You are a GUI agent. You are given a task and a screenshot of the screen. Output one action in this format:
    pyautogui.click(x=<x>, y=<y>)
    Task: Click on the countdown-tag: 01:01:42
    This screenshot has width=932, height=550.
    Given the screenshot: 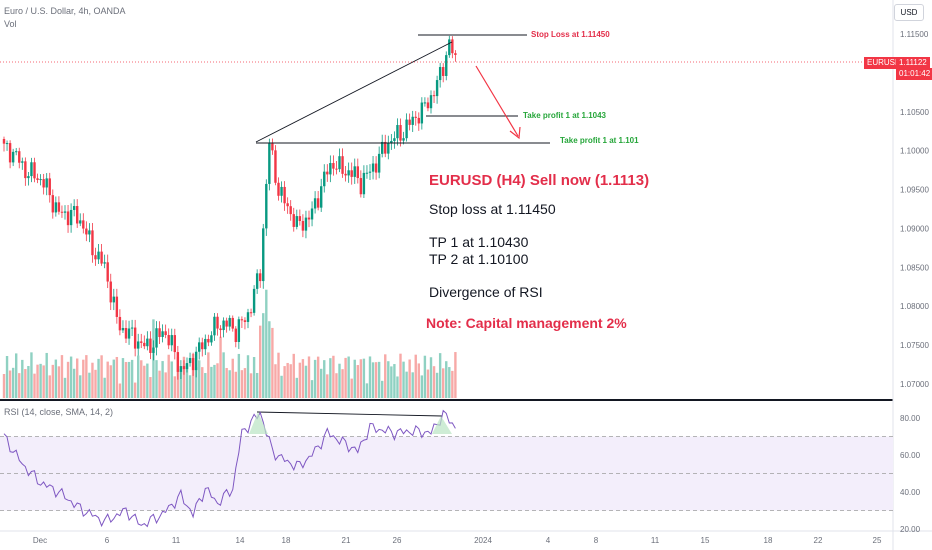 What is the action you would take?
    pyautogui.click(x=914, y=74)
    